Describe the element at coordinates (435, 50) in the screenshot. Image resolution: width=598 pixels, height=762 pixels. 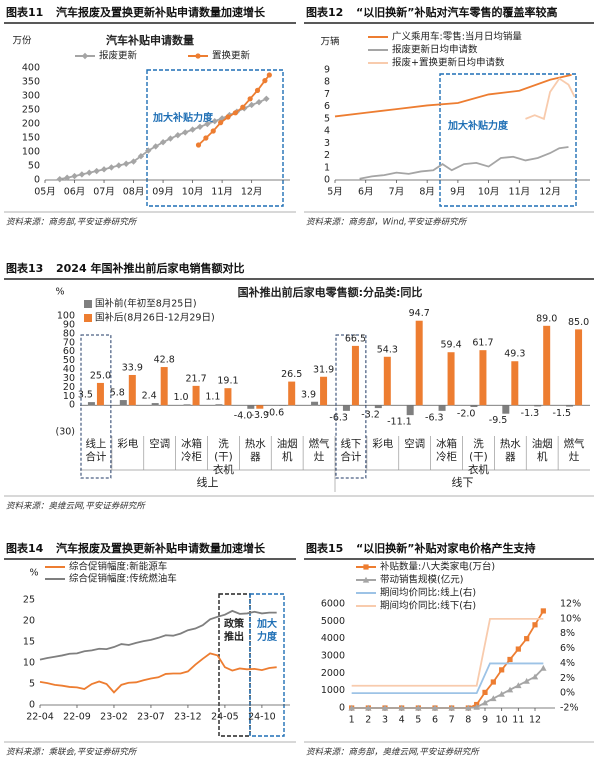
I see `legend-label: 报废更新日均申请数` at that location.